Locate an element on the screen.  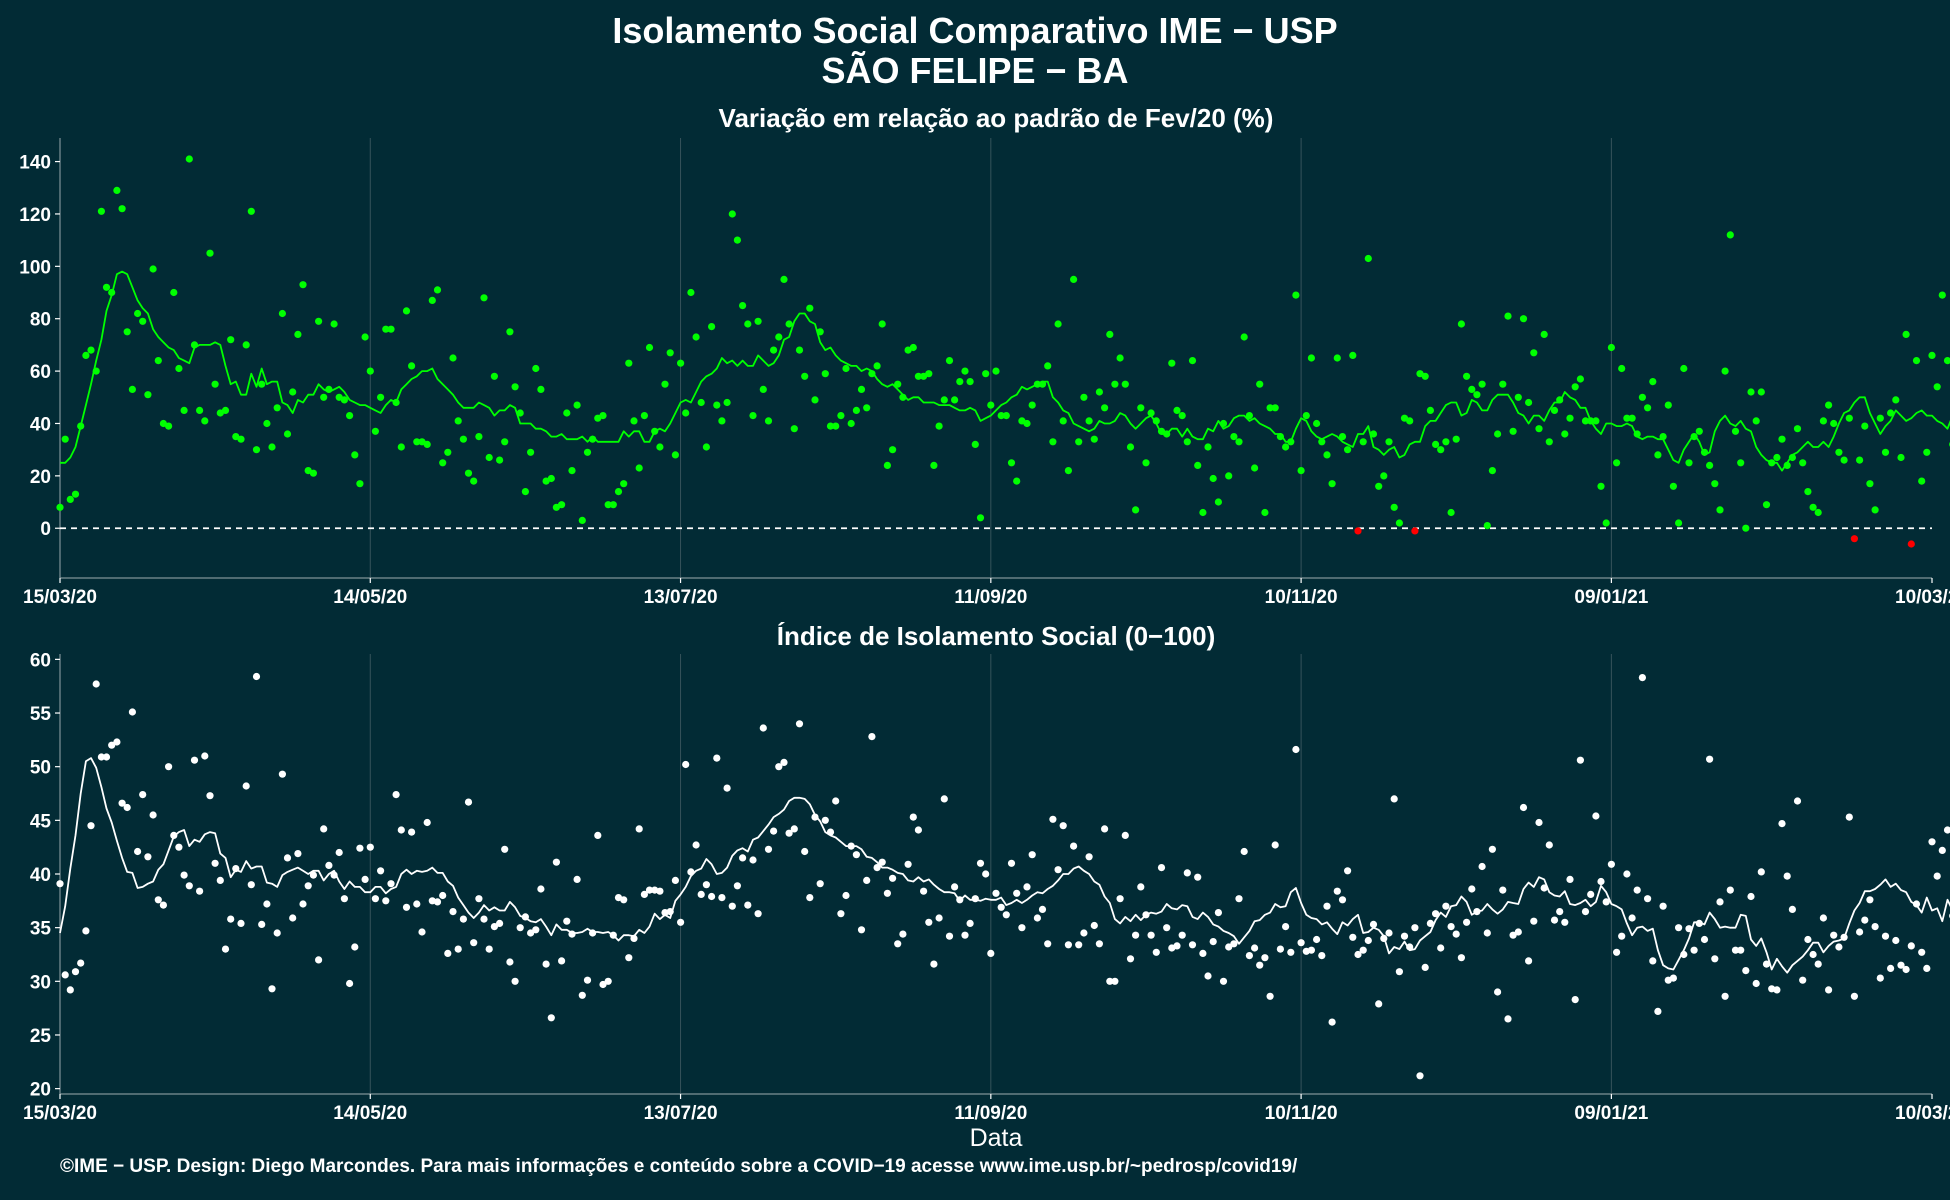
x-tick-label: 10/11/20 is located at coordinates (1301, 597).